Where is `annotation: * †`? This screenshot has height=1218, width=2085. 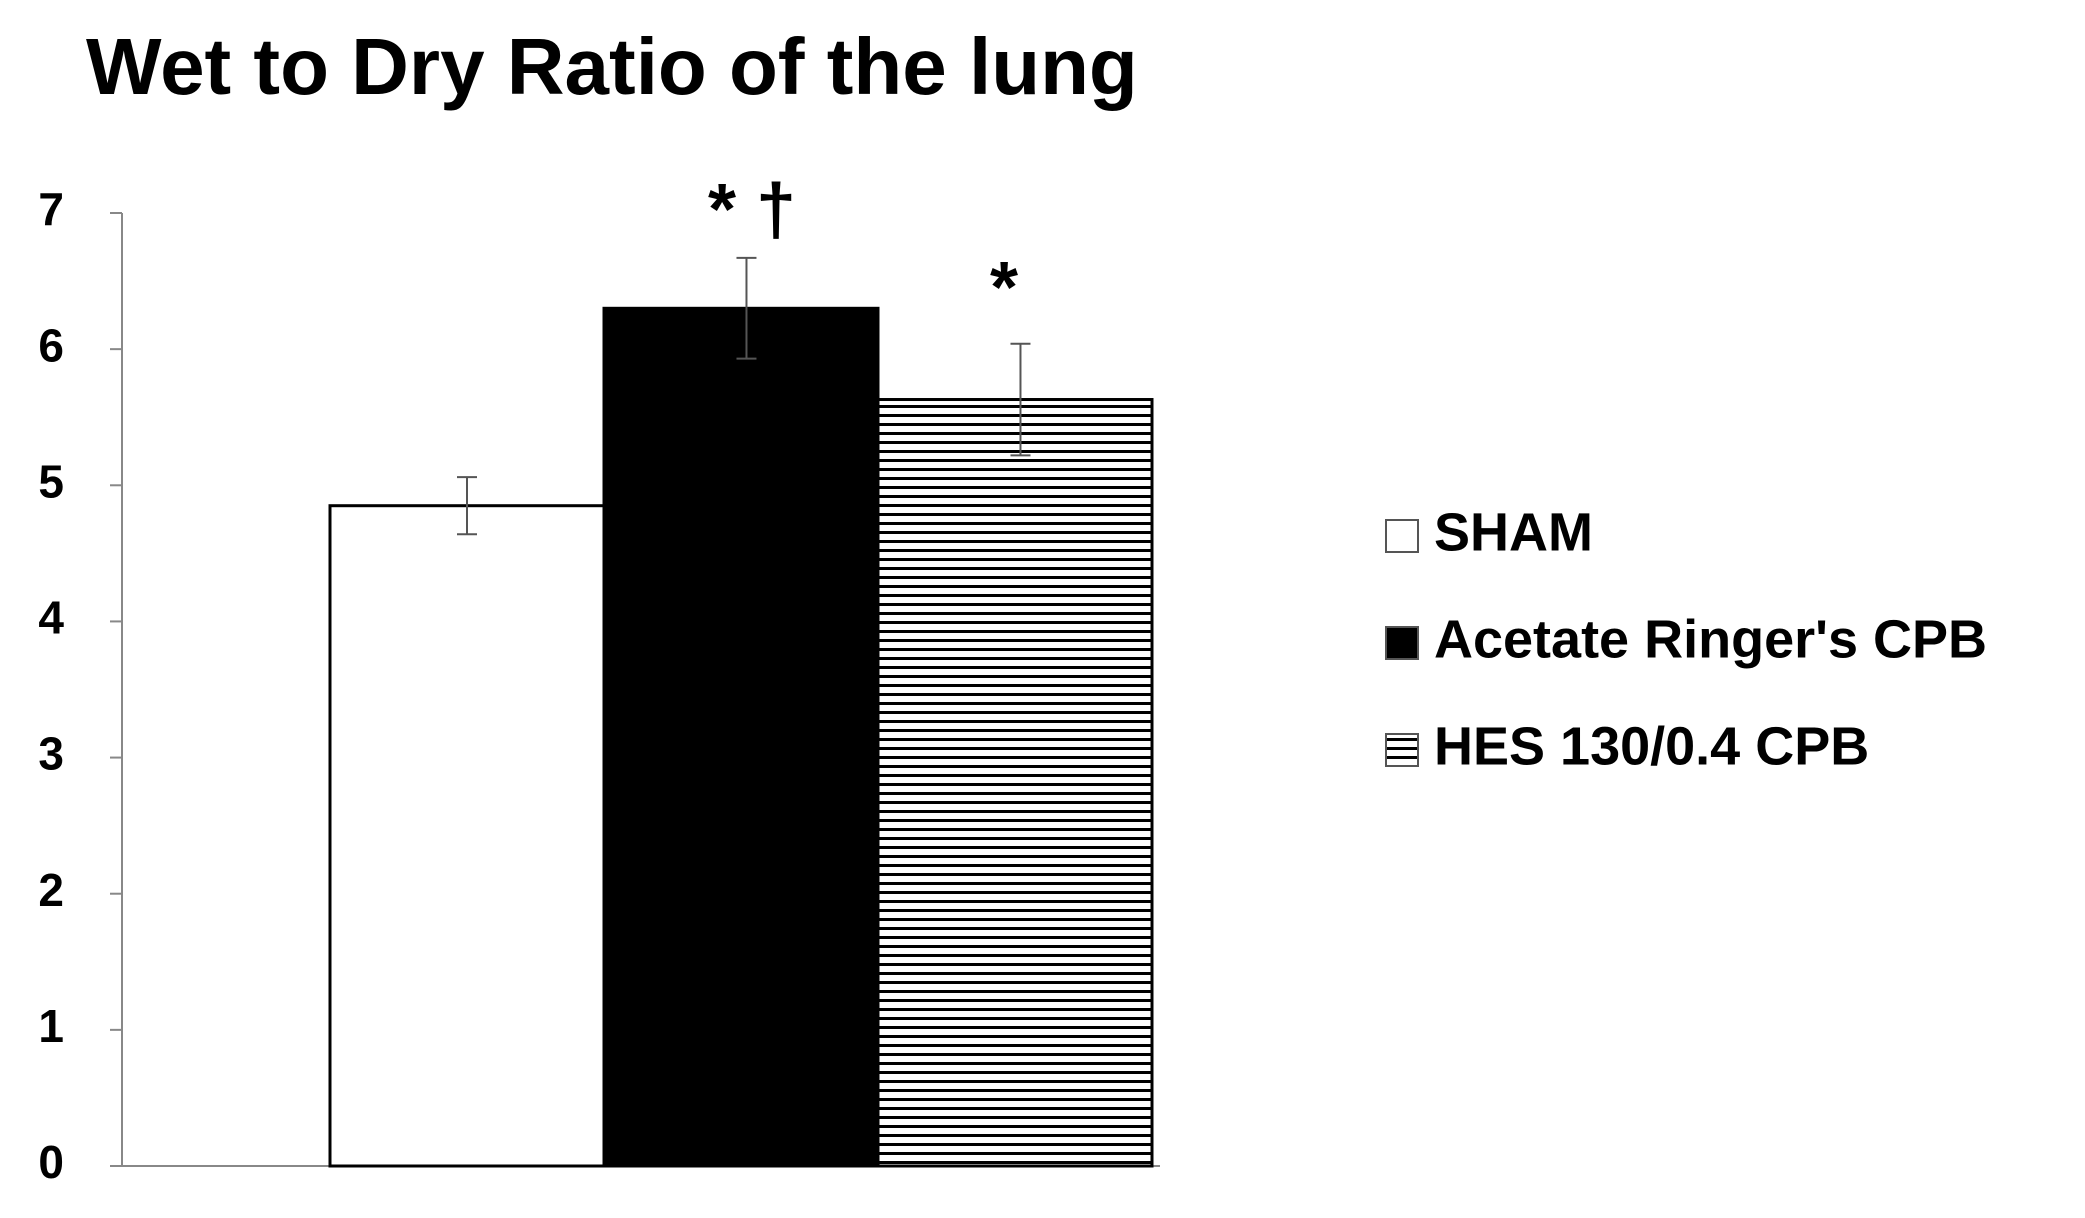
annotation: * † is located at coordinates (752, 210).